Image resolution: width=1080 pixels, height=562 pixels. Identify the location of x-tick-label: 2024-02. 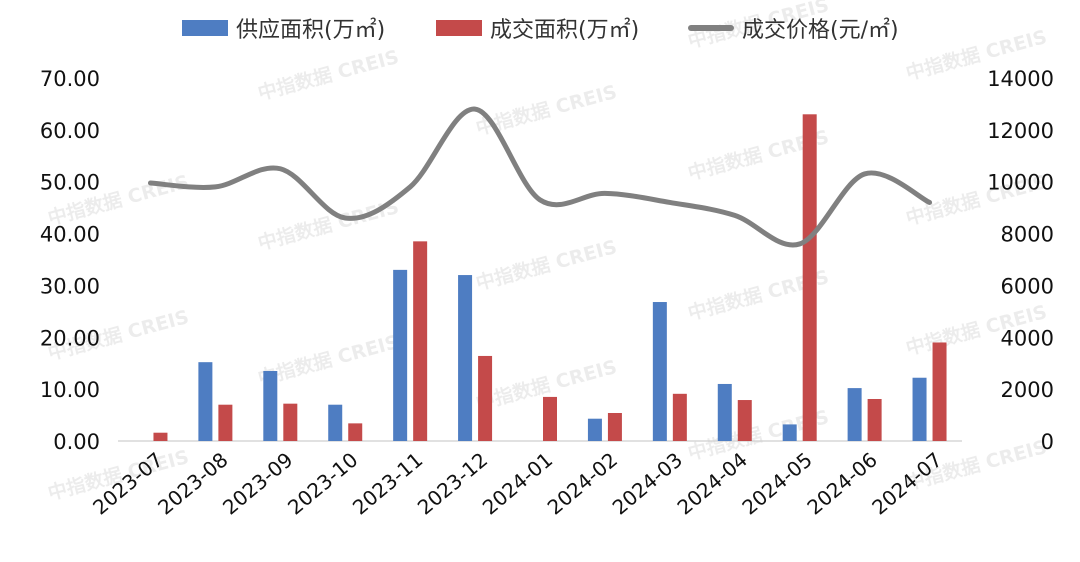
(582, 483).